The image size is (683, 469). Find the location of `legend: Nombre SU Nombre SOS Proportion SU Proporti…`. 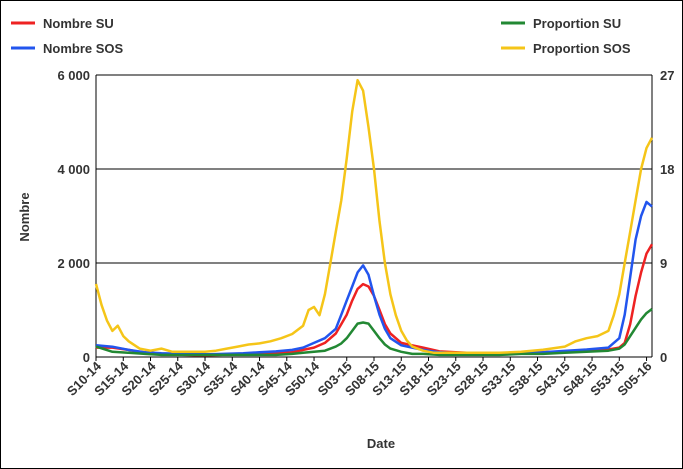

legend: Nombre SU Nombre SOS Proportion SU Proporti… is located at coordinates (321, 36).